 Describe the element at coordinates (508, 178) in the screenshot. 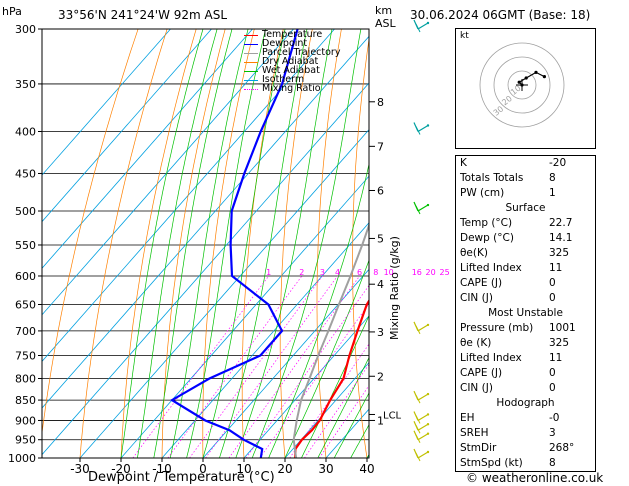

I see `index-row-totals: Totals Totals 8` at that location.